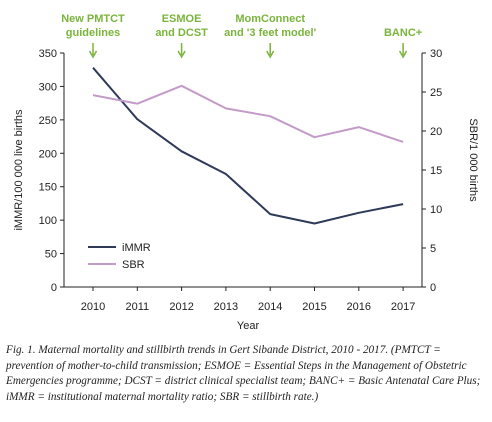 This screenshot has width=492, height=422. What do you see at coordinates (436, 132) in the screenshot?
I see `y-right-tick-label: 20` at bounding box center [436, 132].